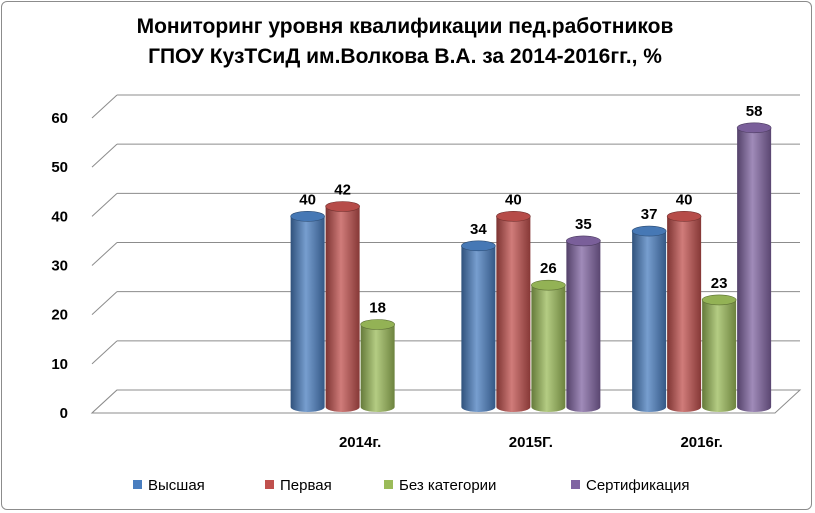 This screenshot has height=513, width=815. Describe the element at coordinates (447, 485) in the screenshot. I see `legend-label: Без категории` at that location.